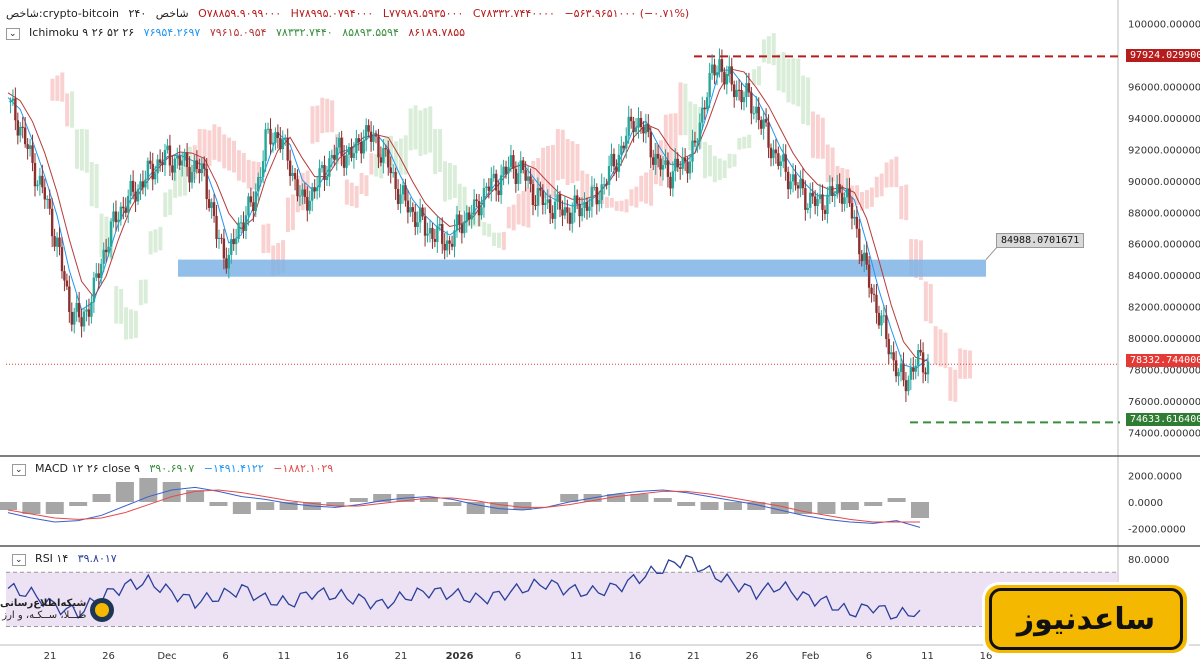 The height and width of the screenshot is (666, 1200). I want to click on macd-name: MACD ۱۲ ۲۶ close ۹, so click(87, 468).